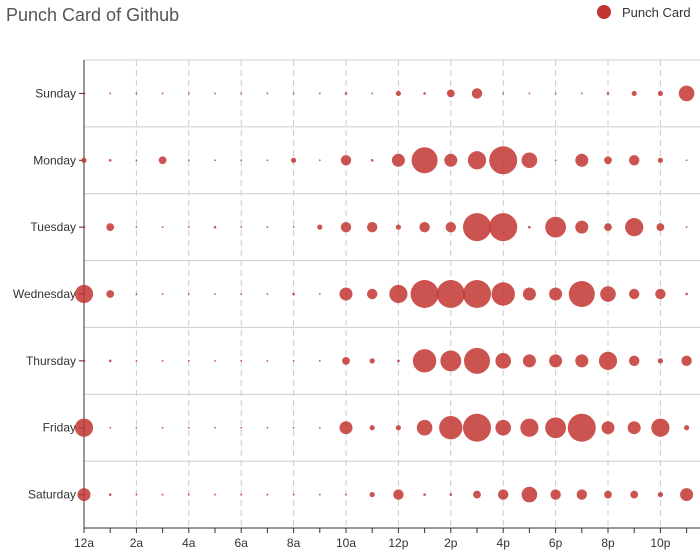  I want to click on x-tick-label: 12a, so click(84, 543).